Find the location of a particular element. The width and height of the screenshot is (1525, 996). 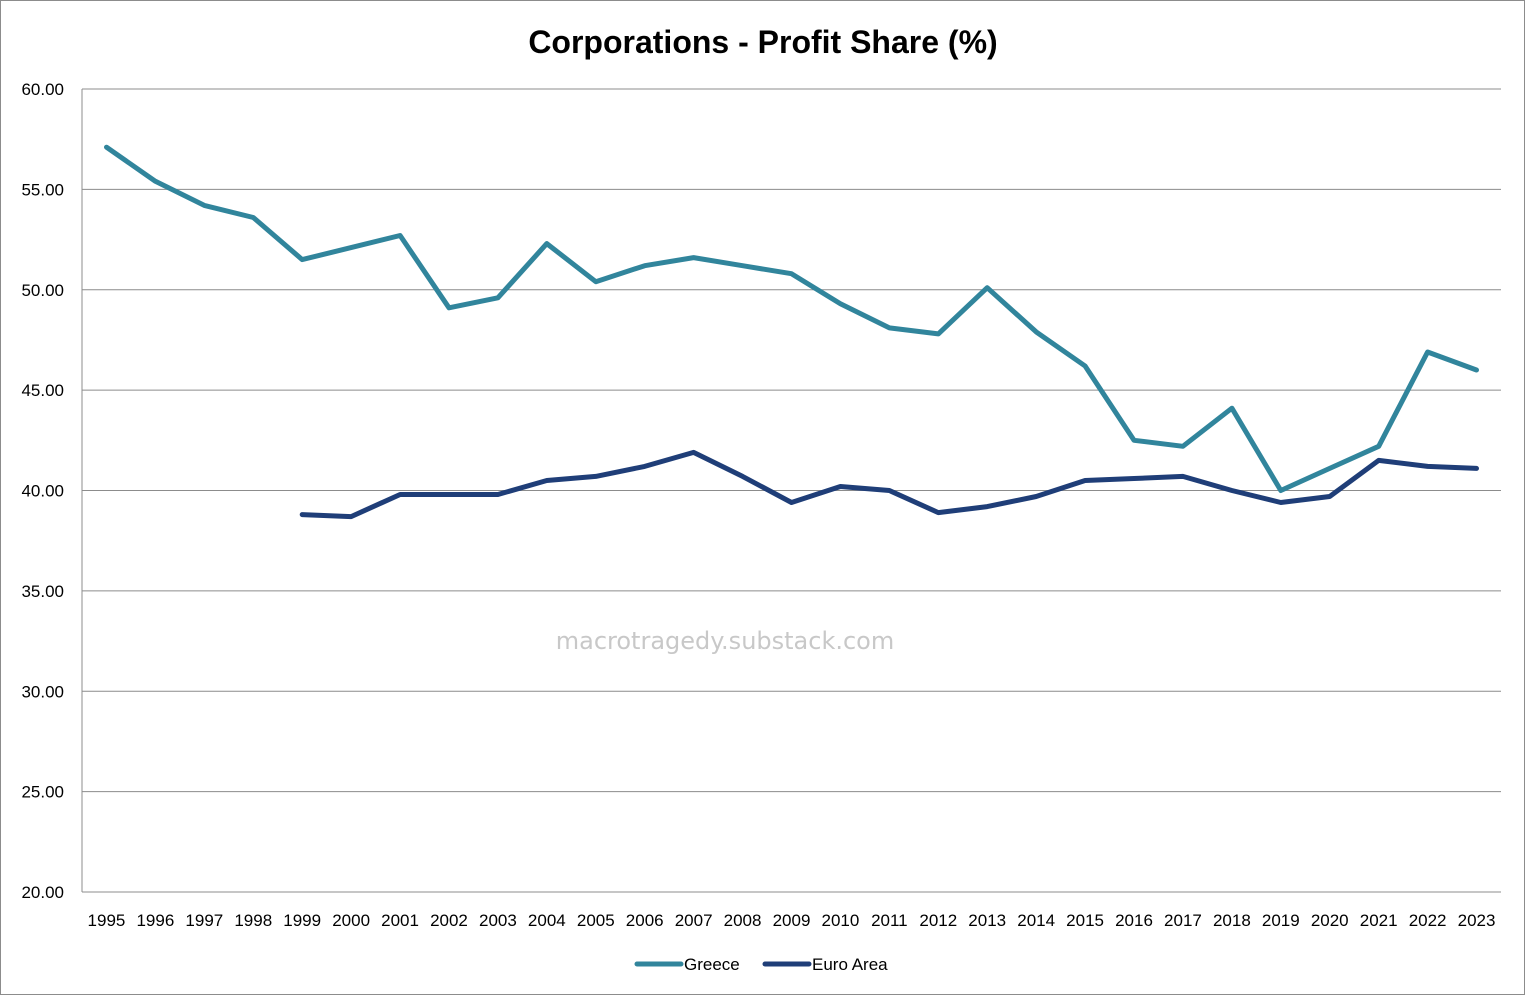

x-tick-label: 2022 is located at coordinates (1428, 920).